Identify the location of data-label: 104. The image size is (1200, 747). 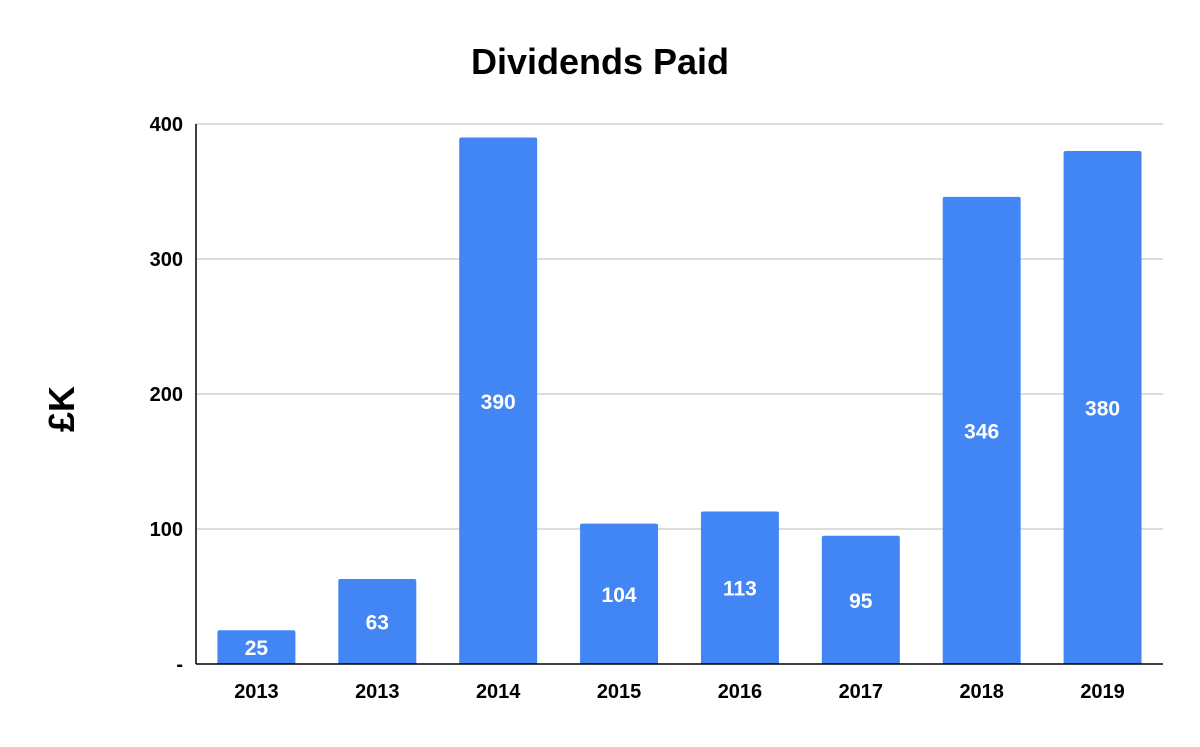
(619, 595).